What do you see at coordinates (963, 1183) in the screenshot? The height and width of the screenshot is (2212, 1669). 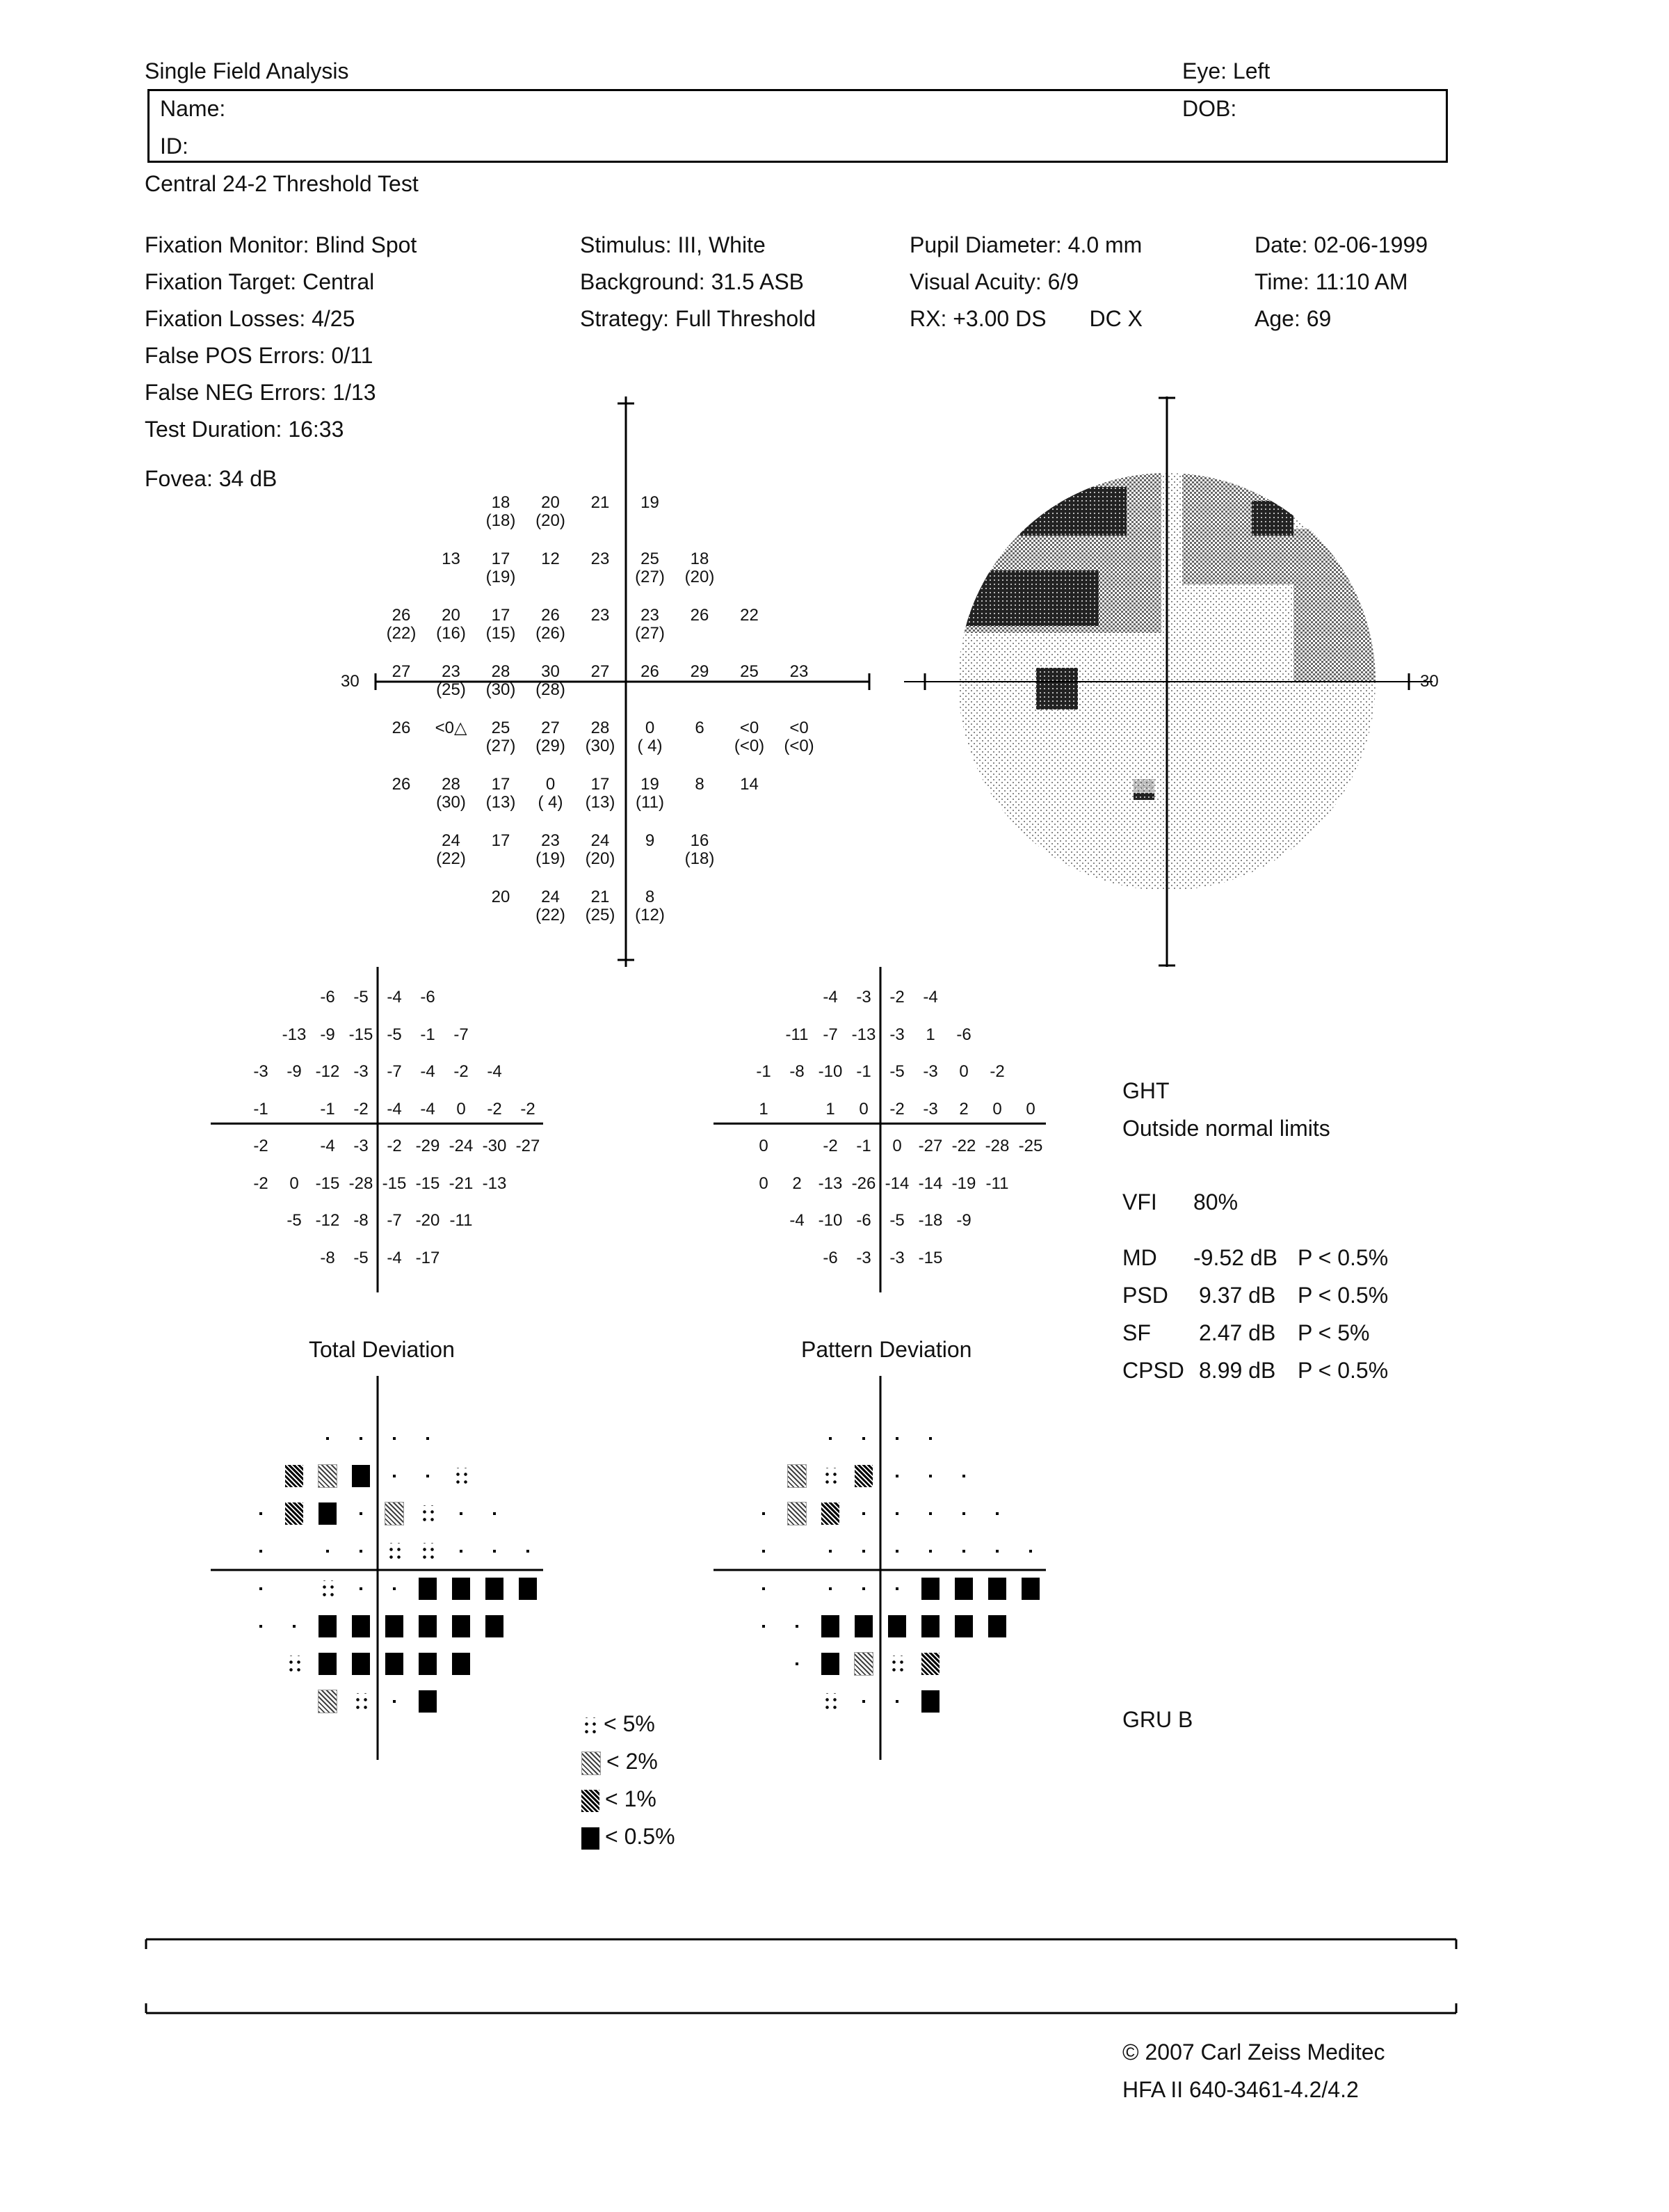 I see `deviation-value: -19` at bounding box center [963, 1183].